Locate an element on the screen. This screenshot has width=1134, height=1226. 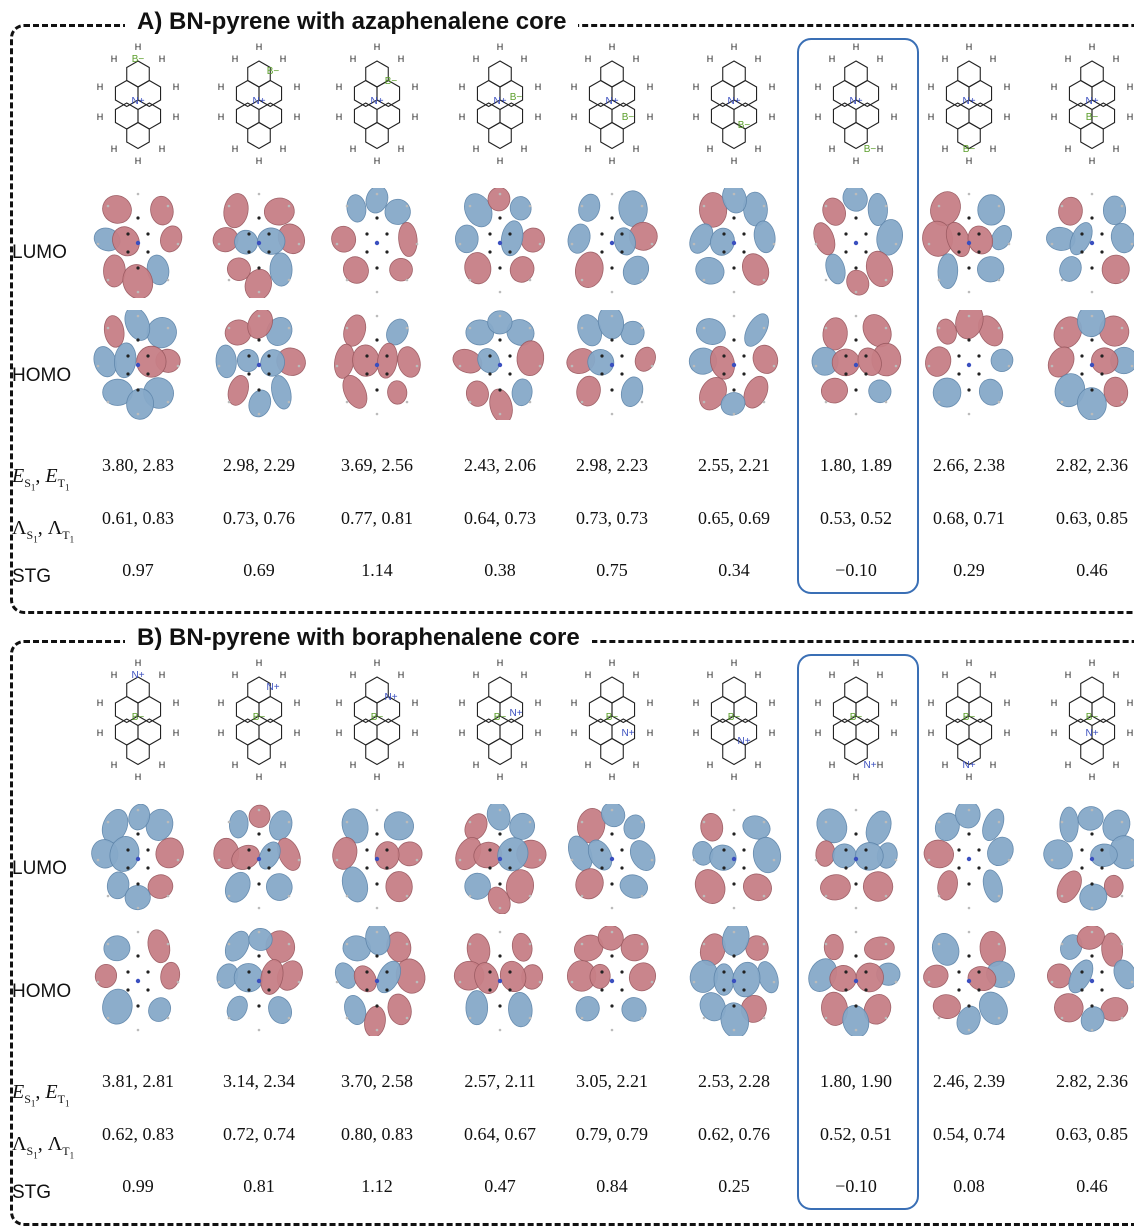
lambda-values: 0.64, 0.73 is located at coordinates (500, 518).